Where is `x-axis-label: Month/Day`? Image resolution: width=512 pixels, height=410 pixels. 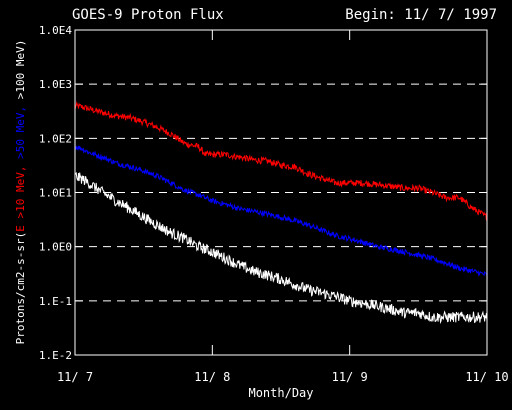
x-axis-label: Month/Day is located at coordinates (280, 393).